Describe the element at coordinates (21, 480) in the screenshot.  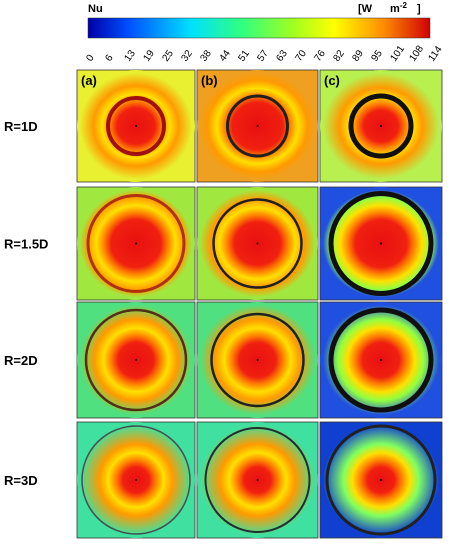
I see `row-label: R=3D` at that location.